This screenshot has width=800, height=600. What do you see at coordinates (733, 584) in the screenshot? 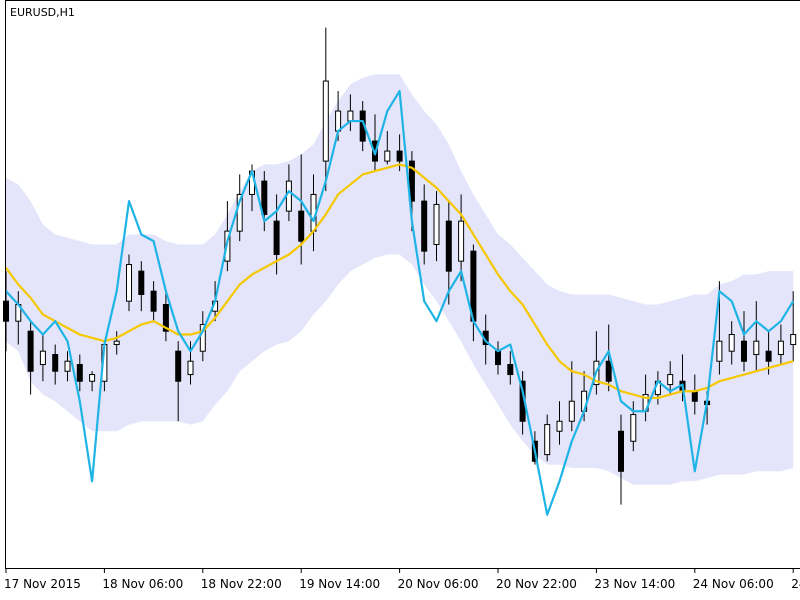
I see `x-tick-label: 24 Nov 06:00` at bounding box center [733, 584].